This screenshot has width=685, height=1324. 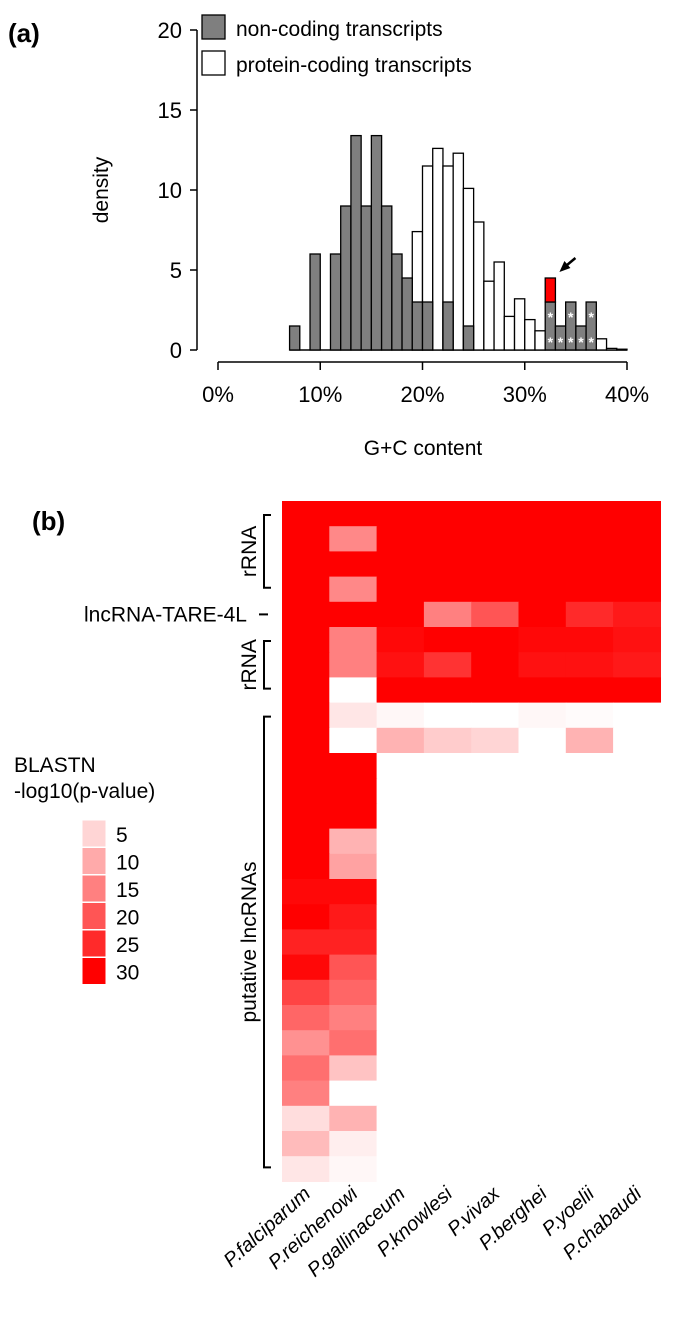 What do you see at coordinates (565, 266) in the screenshot?
I see `arrow-head-icon` at bounding box center [565, 266].